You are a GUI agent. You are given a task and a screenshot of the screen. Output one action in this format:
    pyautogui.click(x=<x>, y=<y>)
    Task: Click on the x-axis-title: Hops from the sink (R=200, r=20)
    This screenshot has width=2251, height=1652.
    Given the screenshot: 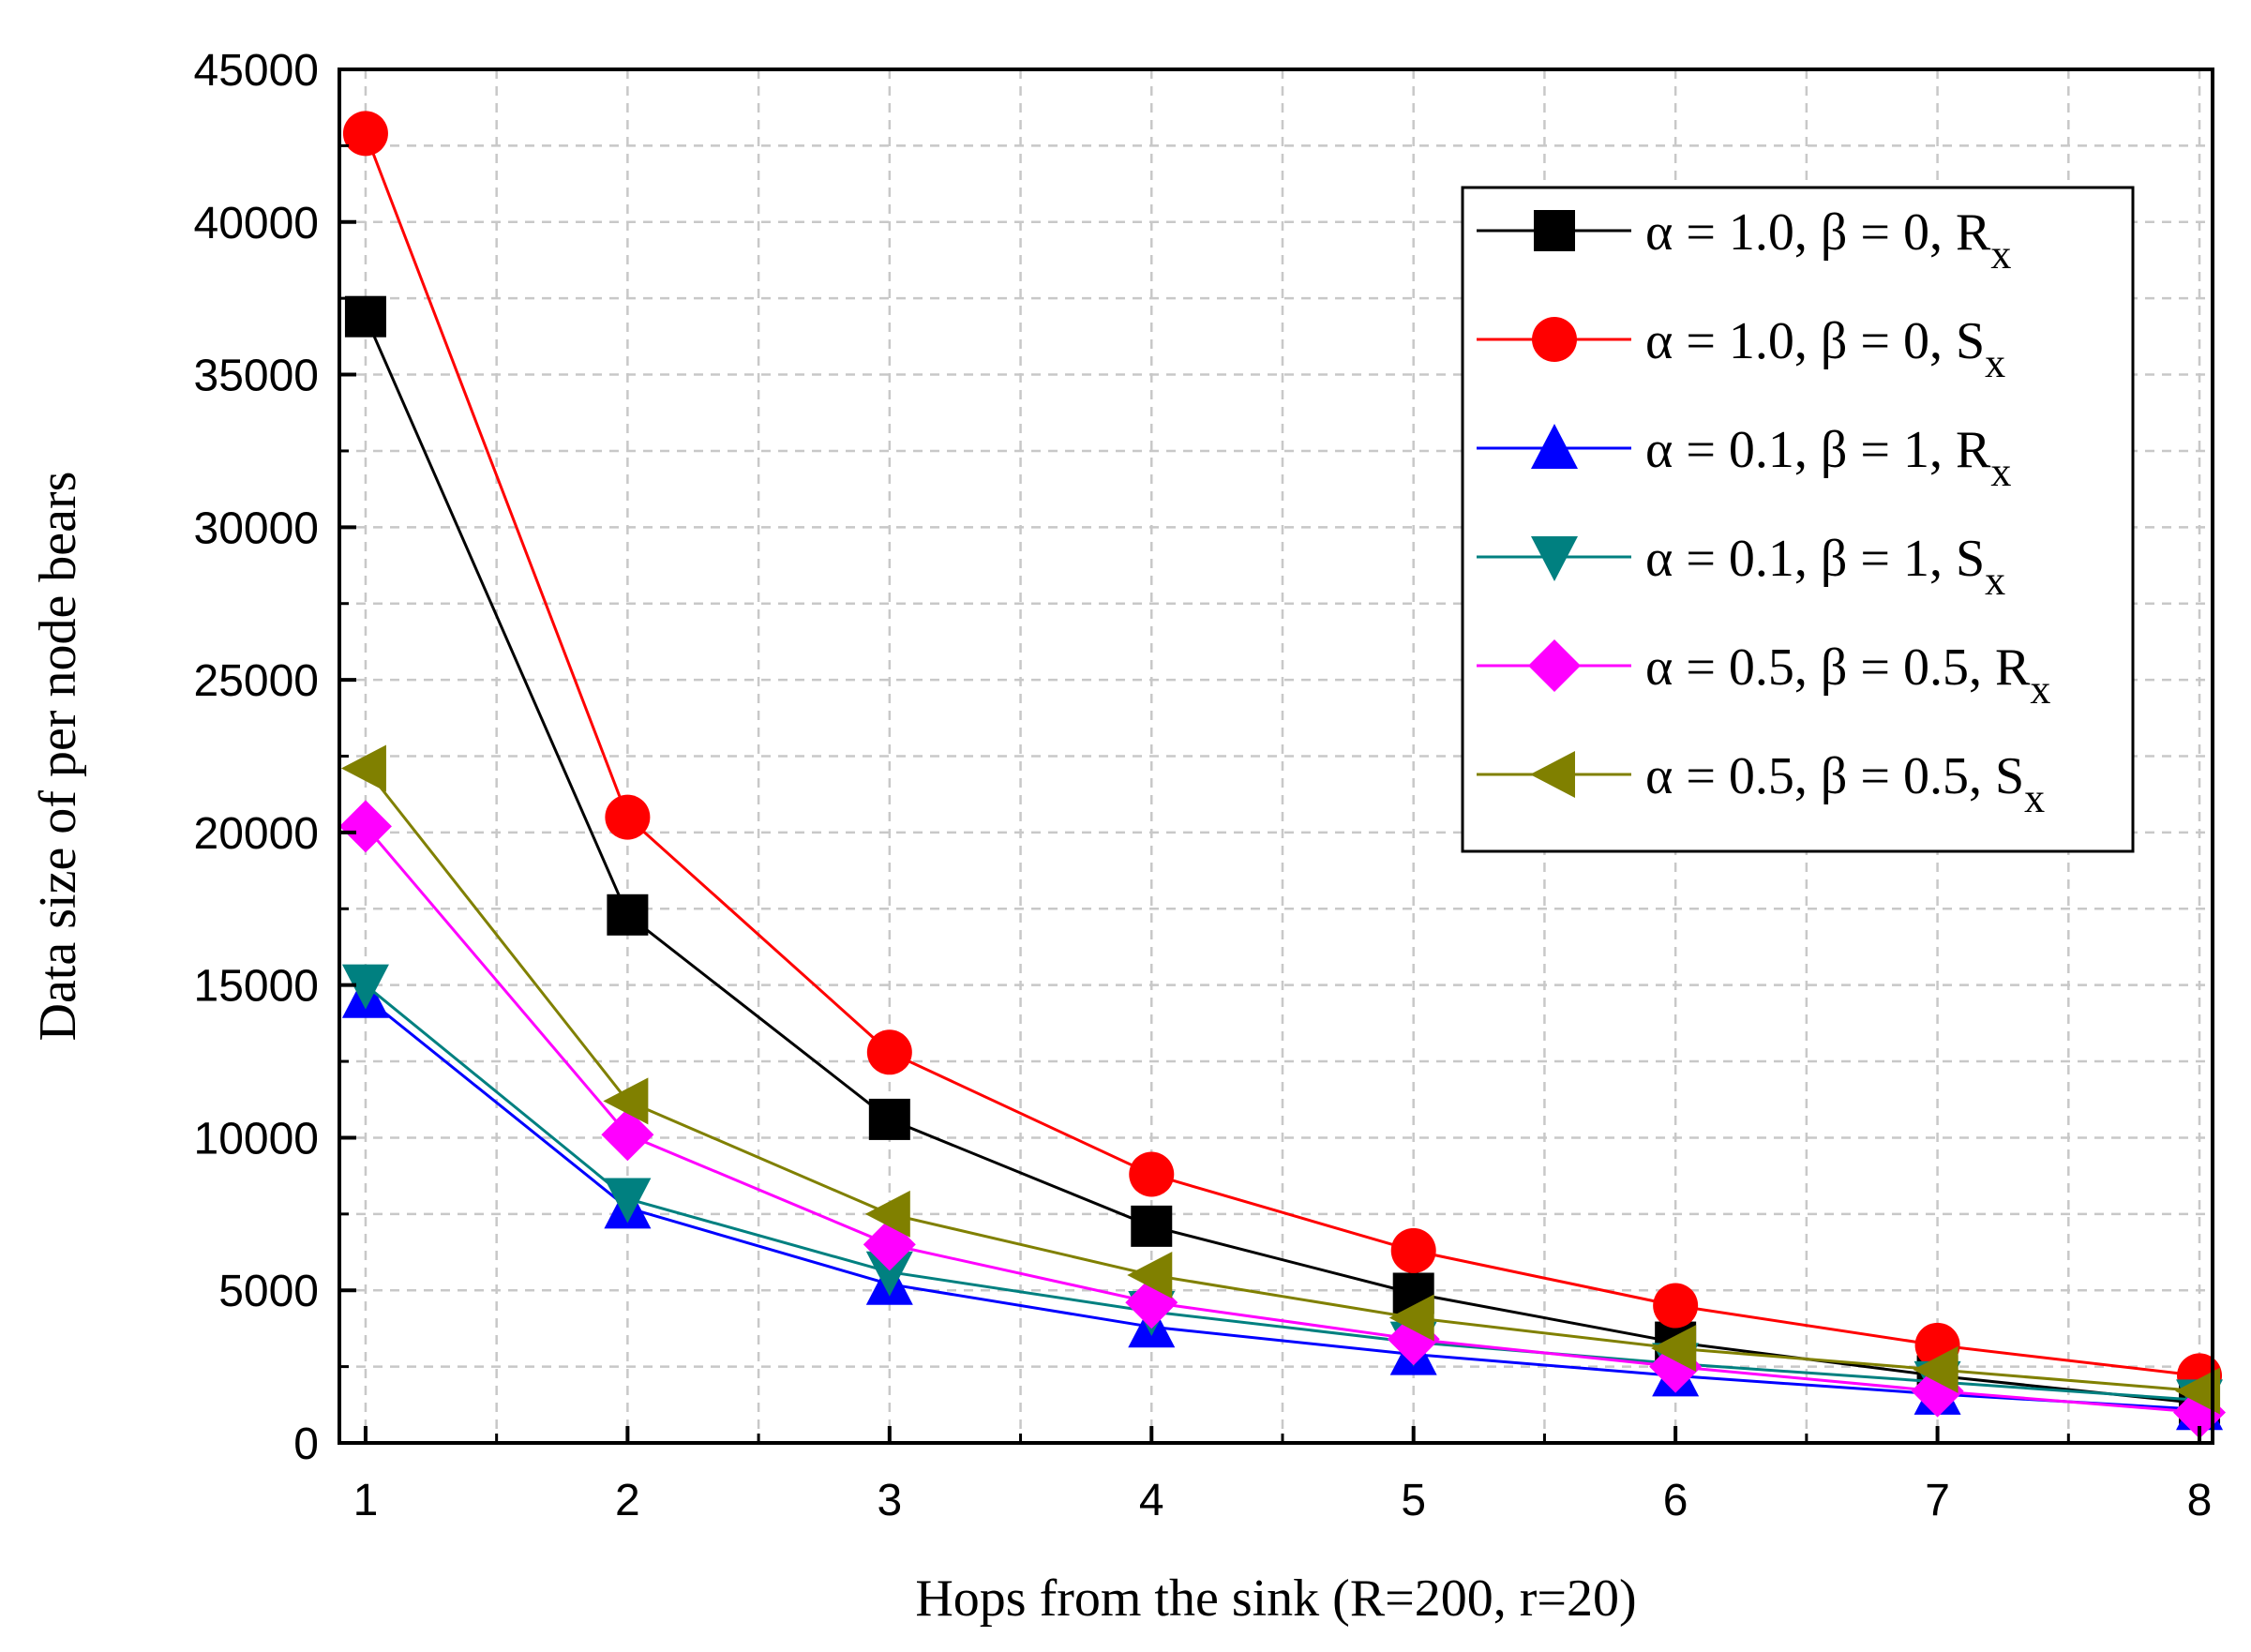 What is the action you would take?
    pyautogui.click(x=1275, y=1598)
    